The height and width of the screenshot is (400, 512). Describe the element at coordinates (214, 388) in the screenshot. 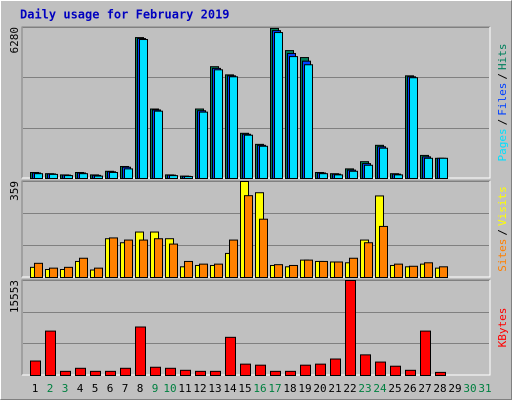

I see `x-tick-label: 13` at that location.